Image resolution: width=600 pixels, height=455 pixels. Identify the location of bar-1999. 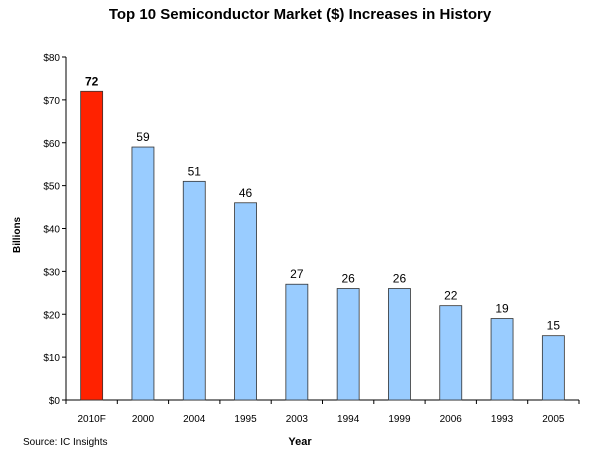
(399, 344).